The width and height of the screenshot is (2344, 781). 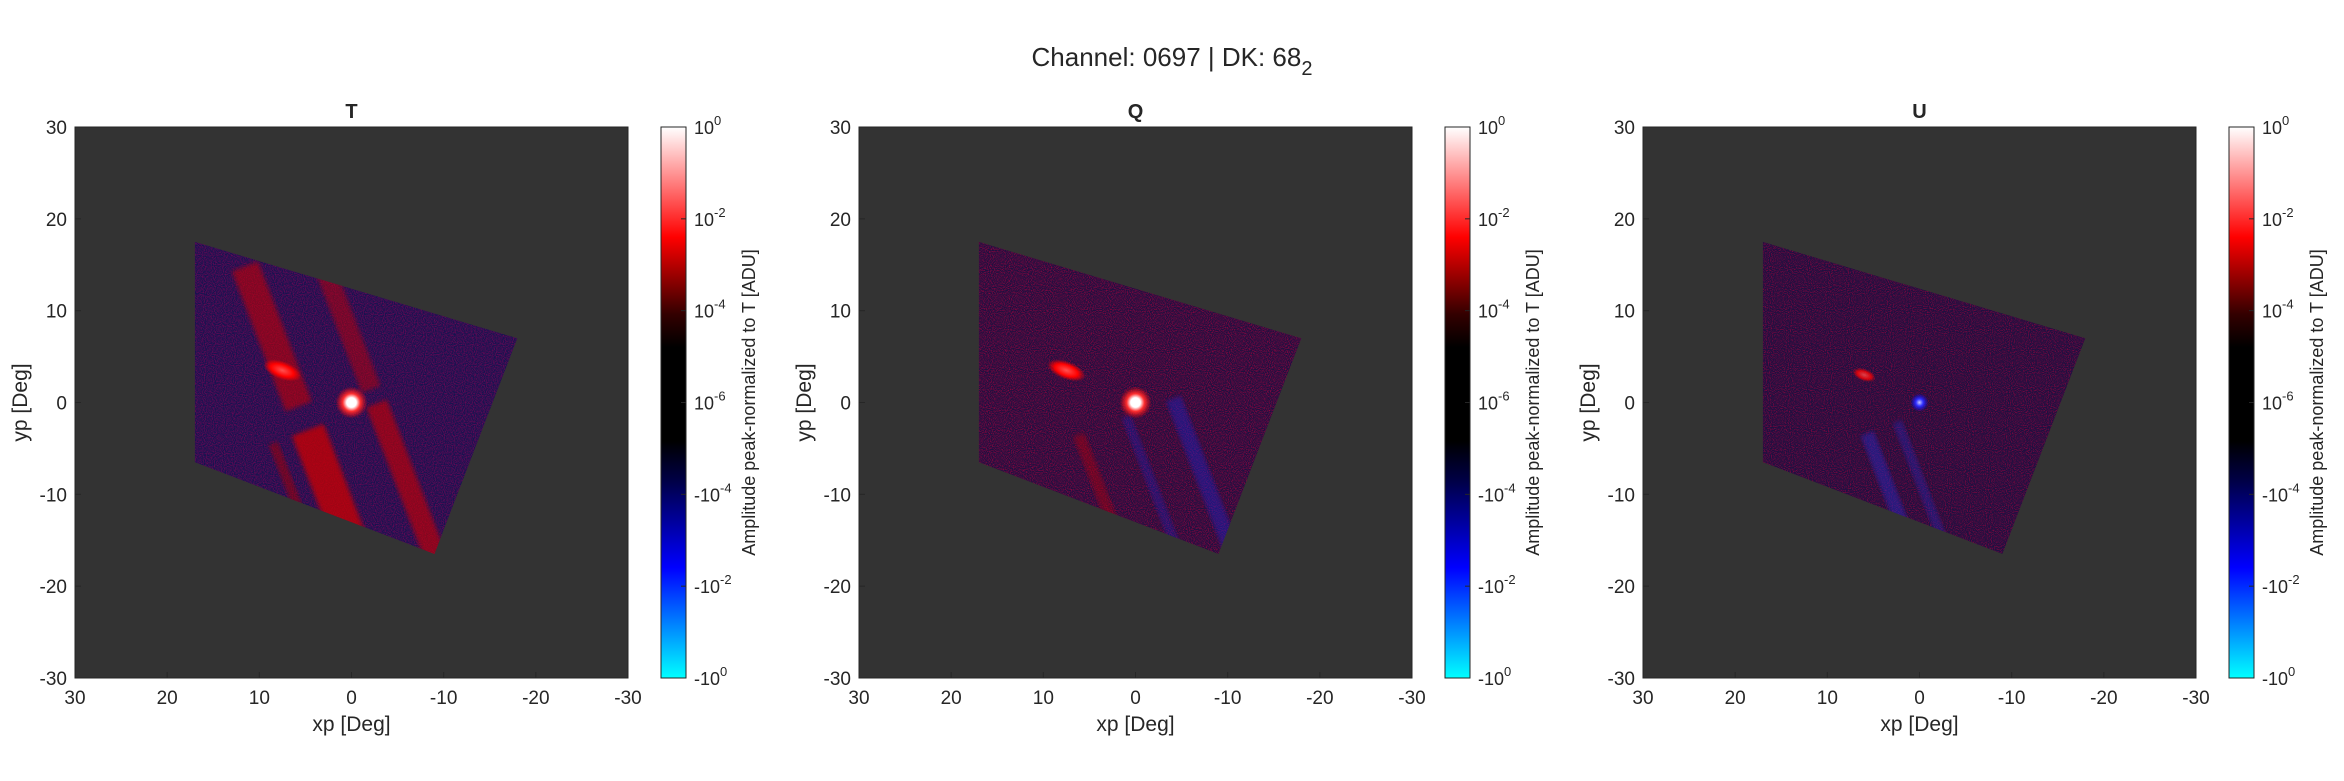 What do you see at coordinates (1167, 57) in the screenshot?
I see `figure-title-main: Channel: 0697 | DK: 68` at bounding box center [1167, 57].